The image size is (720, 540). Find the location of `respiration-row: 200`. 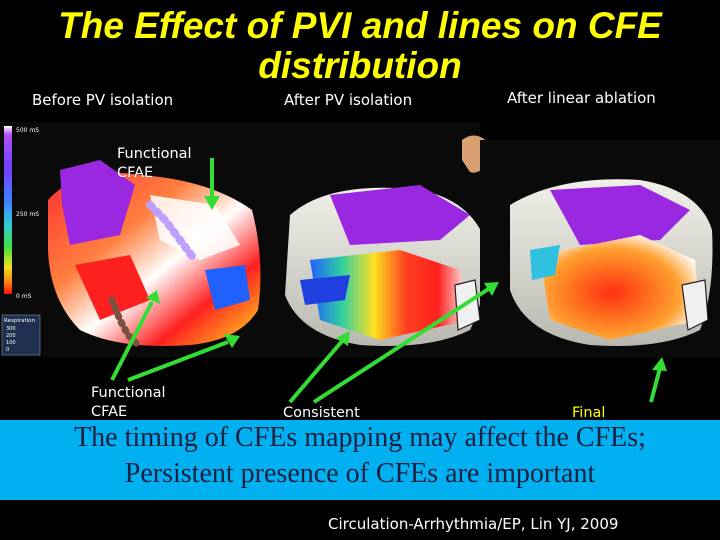

respiration-row: 200 is located at coordinates (11, 336).